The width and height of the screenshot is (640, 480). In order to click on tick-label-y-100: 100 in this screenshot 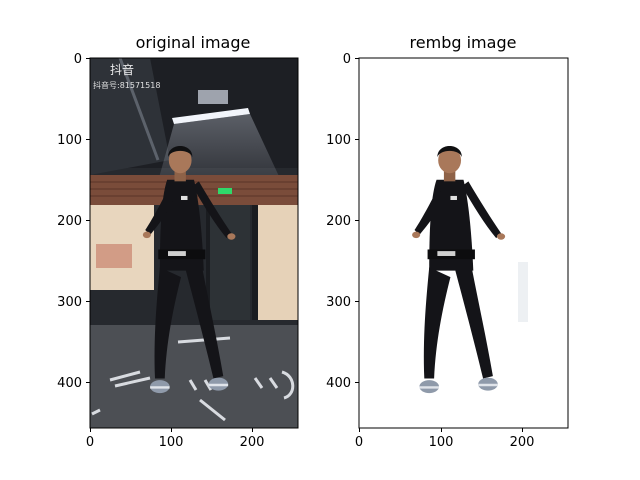, I will do `click(69, 140)`.